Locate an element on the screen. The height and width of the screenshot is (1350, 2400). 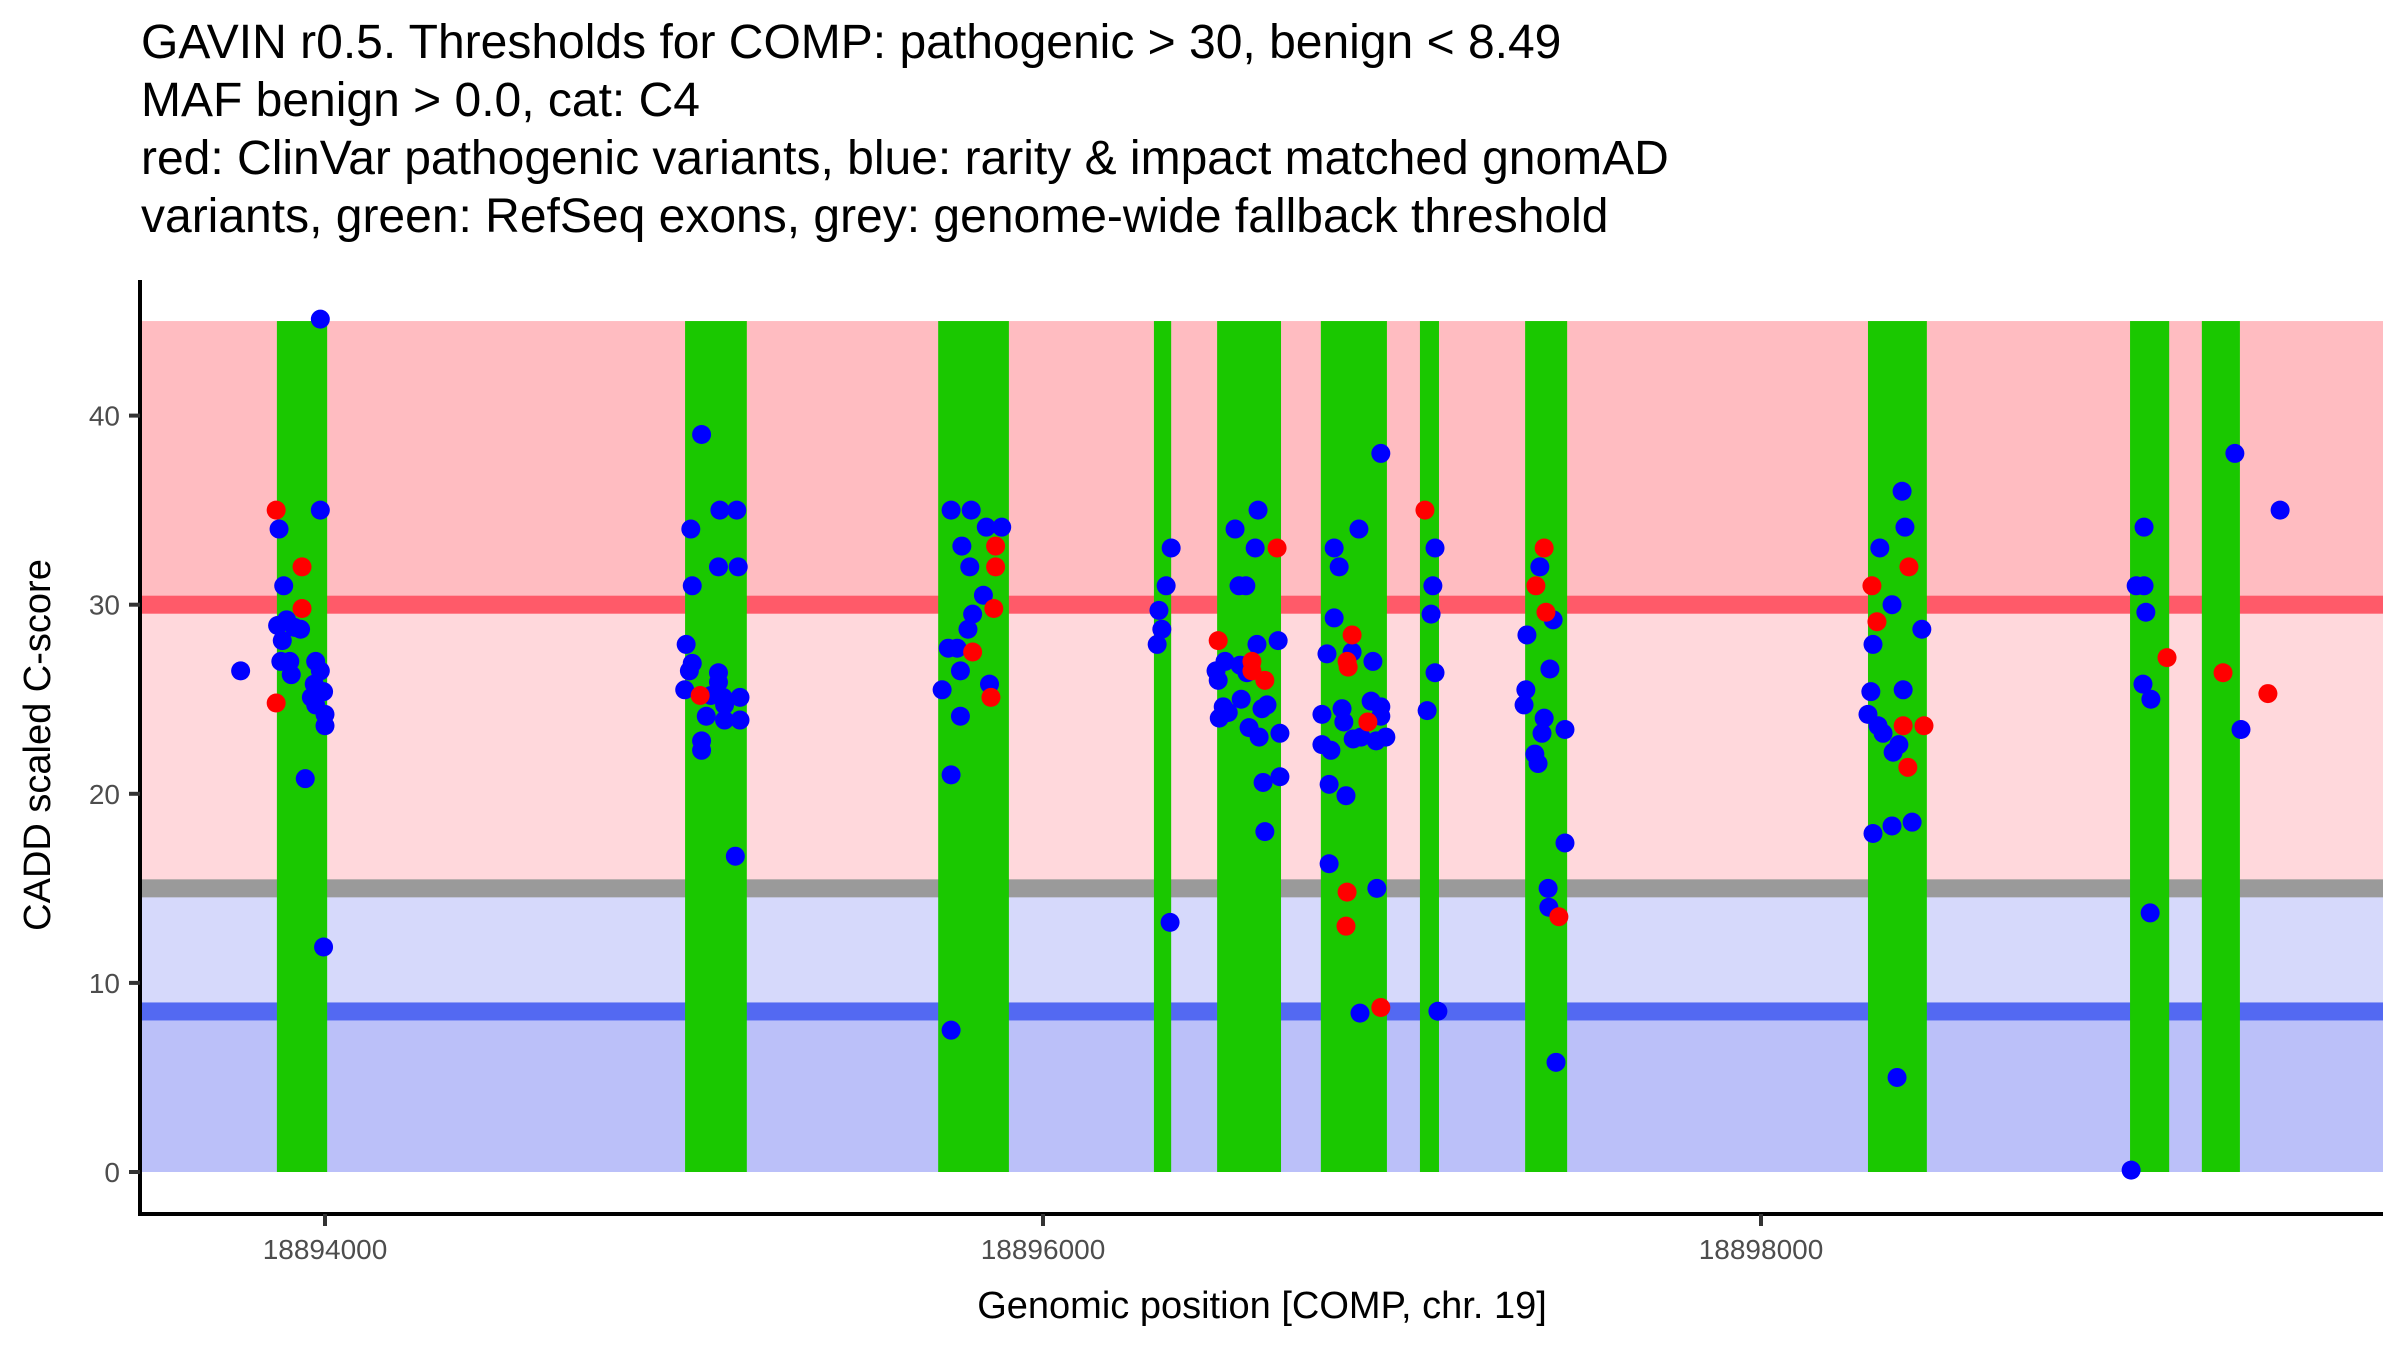
y-tick-label: 20 is located at coordinates (104, 794).